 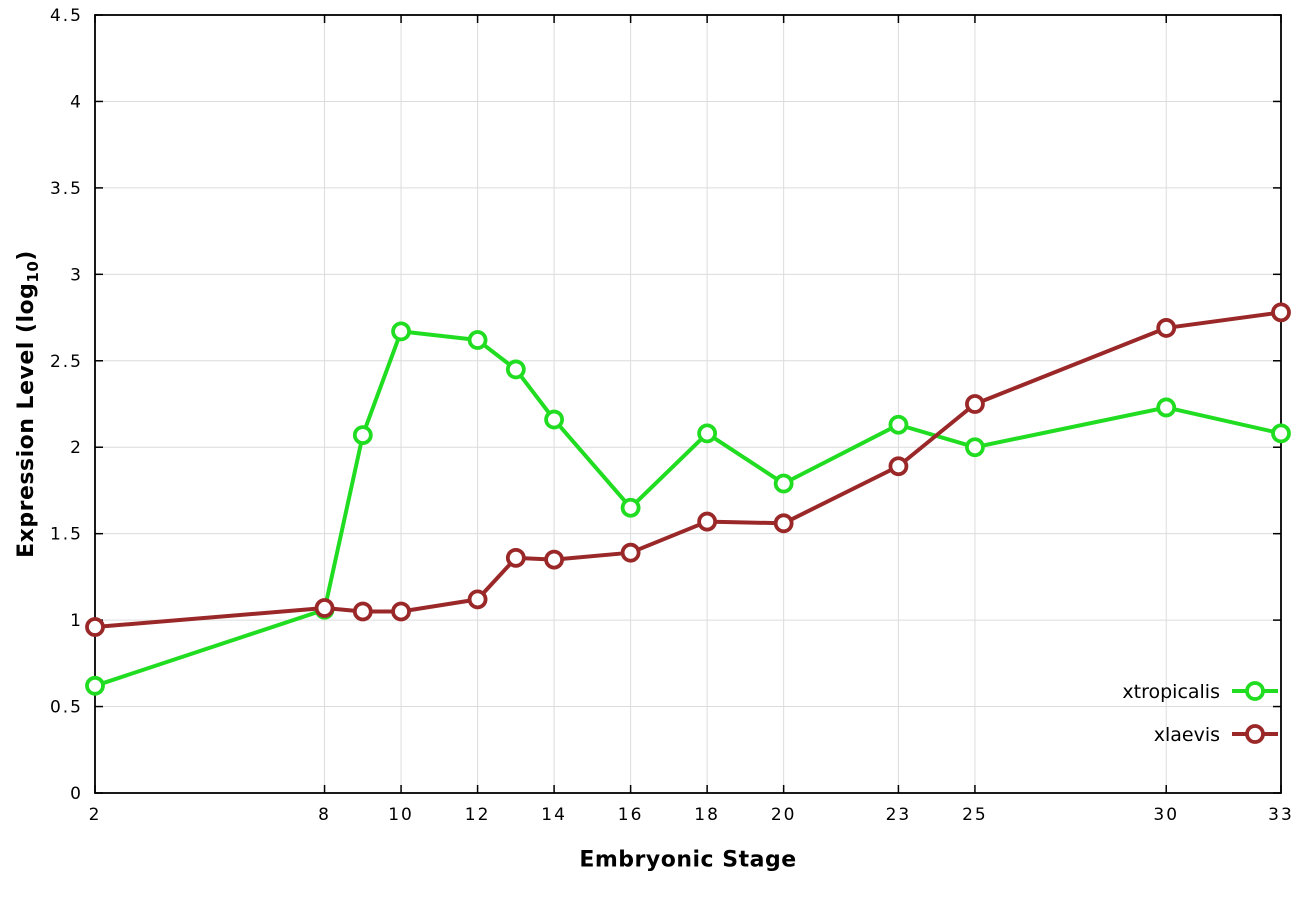 What do you see at coordinates (66, 708) in the screenshot?
I see `y-tick-label: 0.5` at bounding box center [66, 708].